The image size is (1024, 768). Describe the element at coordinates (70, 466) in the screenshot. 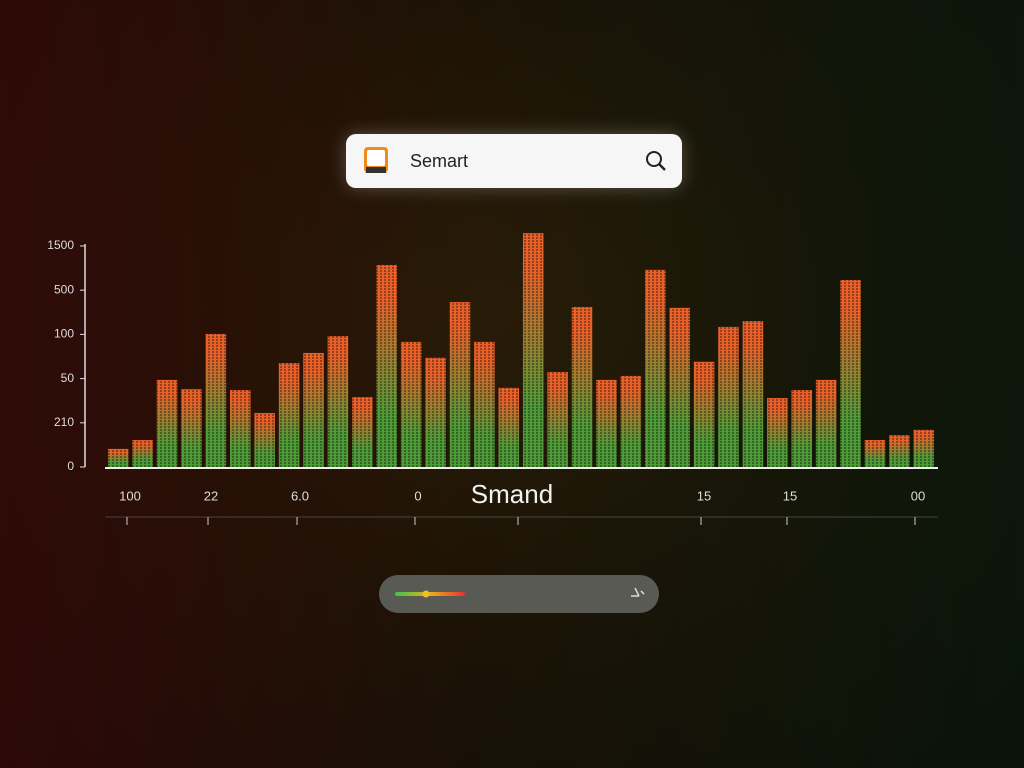

I see `y-tick-label: 0` at that location.